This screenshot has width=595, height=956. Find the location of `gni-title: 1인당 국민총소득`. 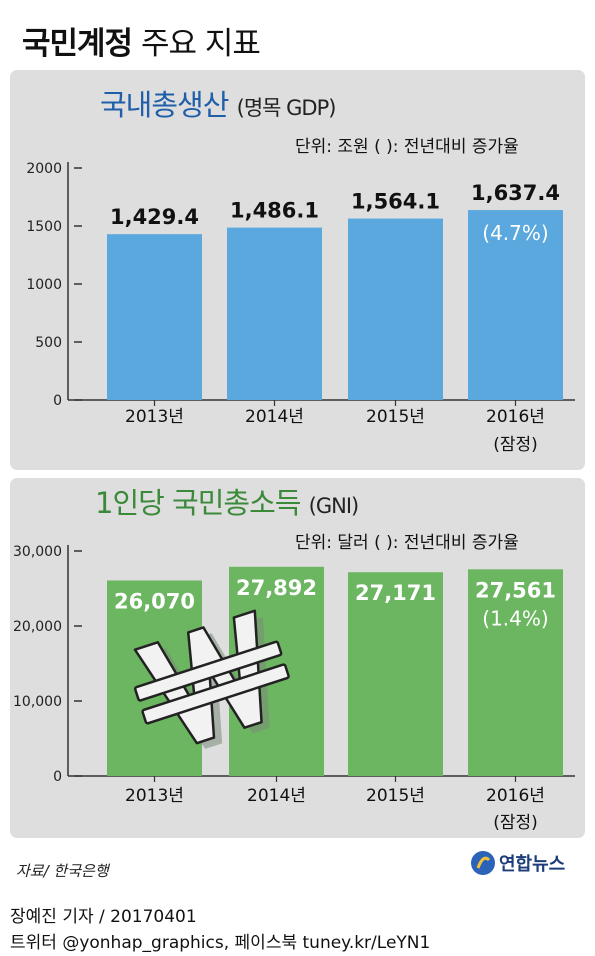

gni-title: 1인당 국민총소득 is located at coordinates (198, 503).